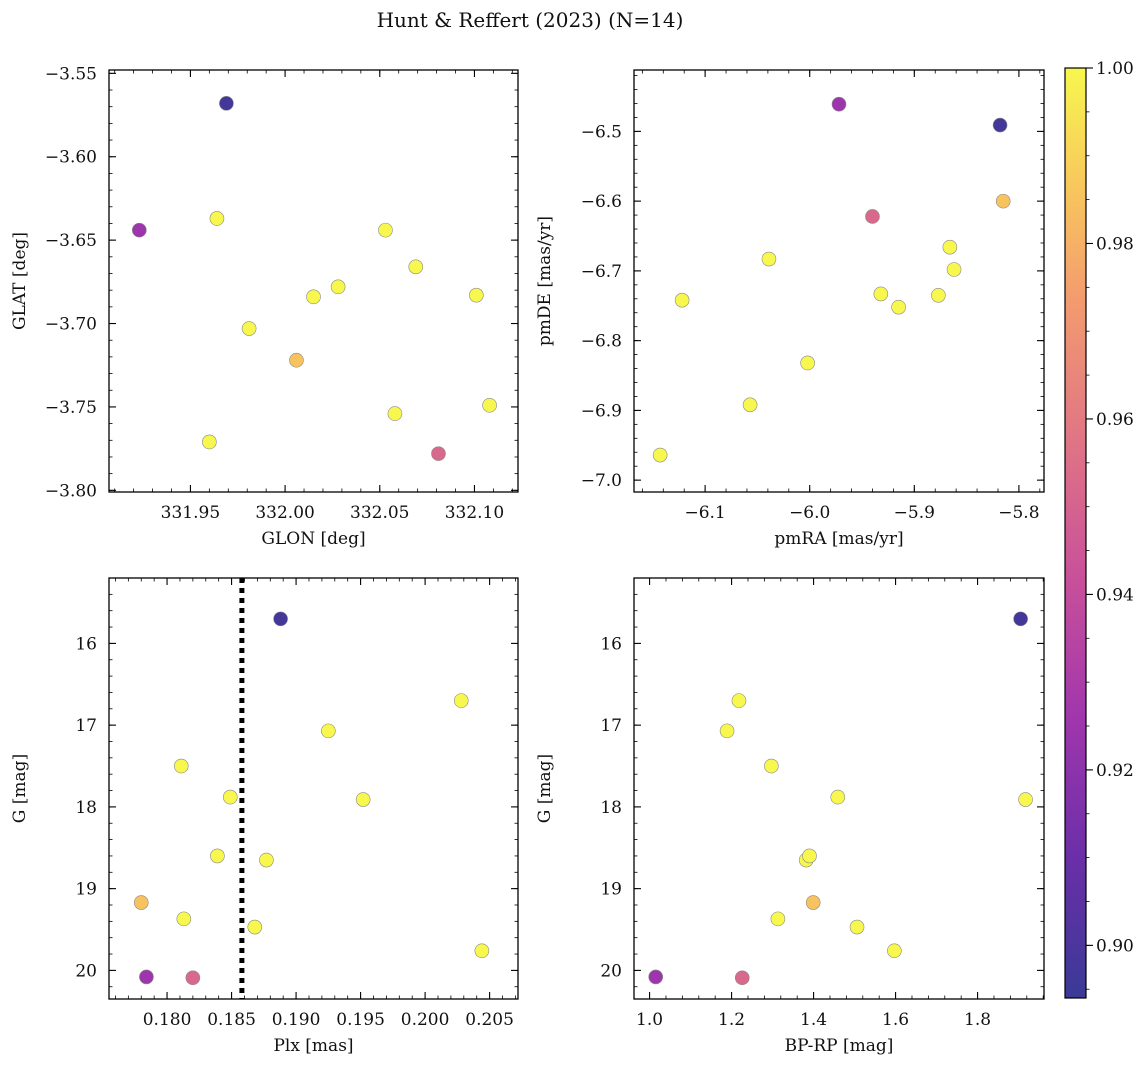 The image size is (1148, 1067). What do you see at coordinates (71, 325) in the screenshot?
I see `y-tick-label: −3.70` at bounding box center [71, 325].